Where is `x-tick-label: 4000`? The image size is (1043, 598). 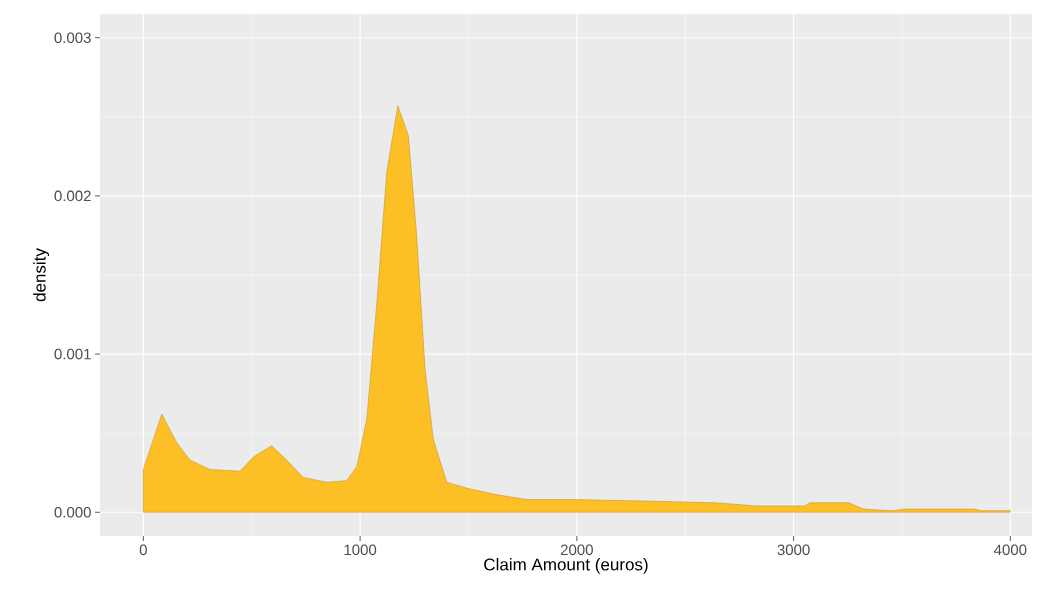
x-tick-label: 4000 is located at coordinates (1010, 550).